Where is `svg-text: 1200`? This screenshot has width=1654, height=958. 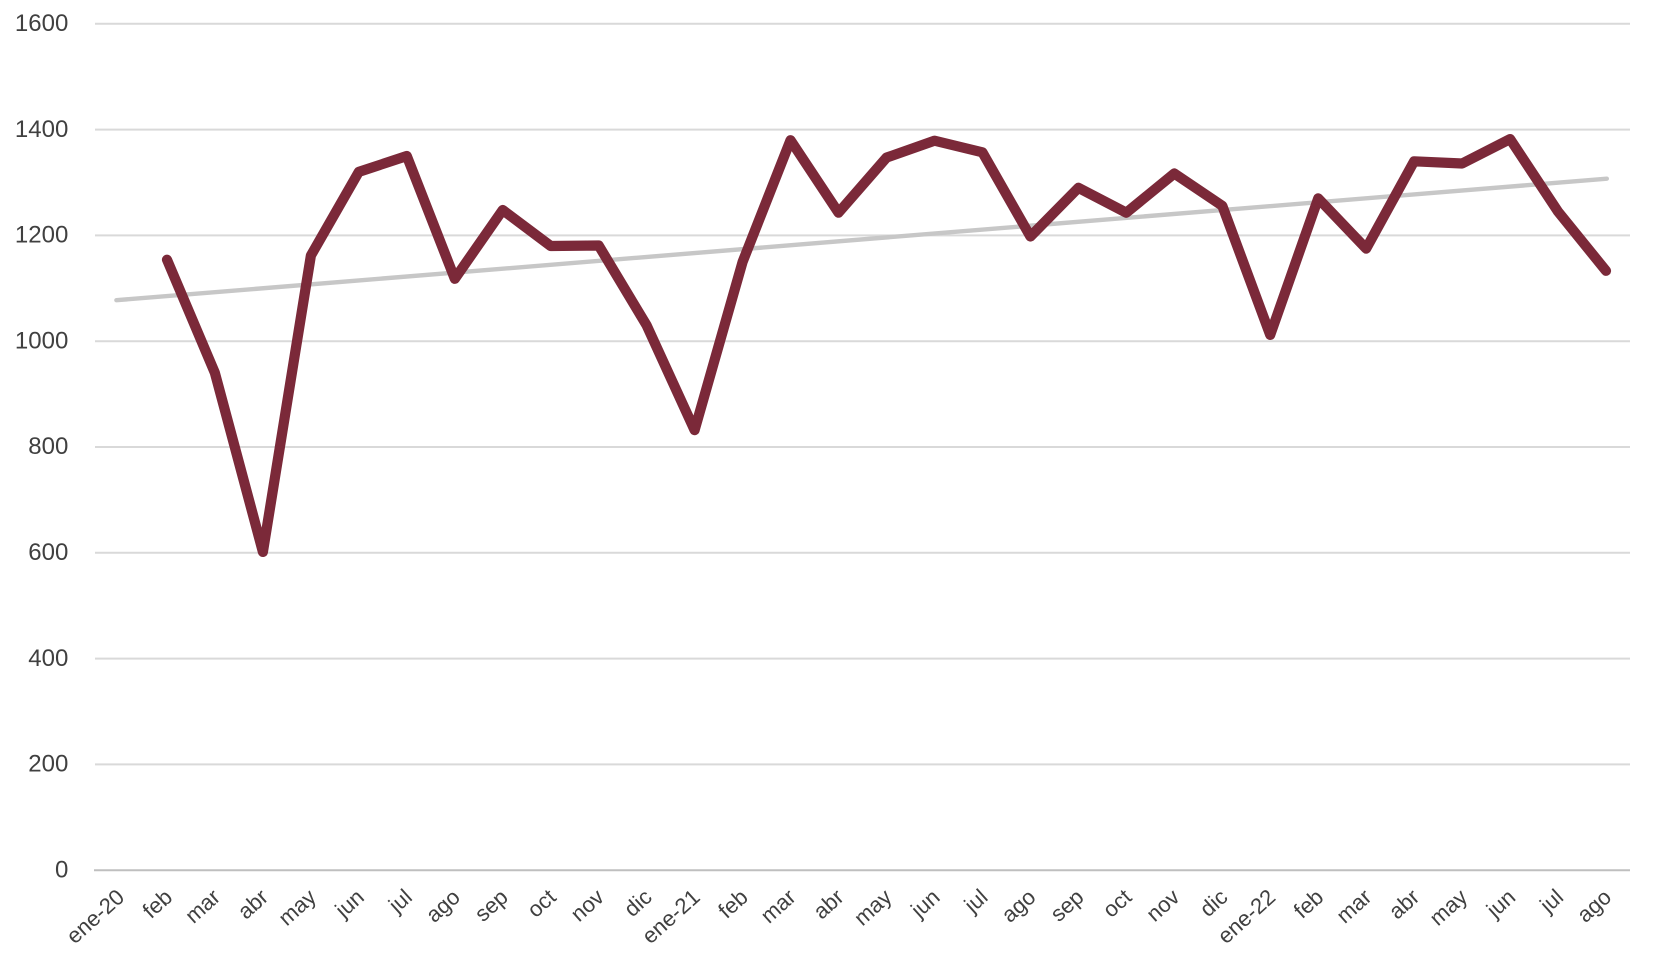 svg-text: 1200 is located at coordinates (41, 235).